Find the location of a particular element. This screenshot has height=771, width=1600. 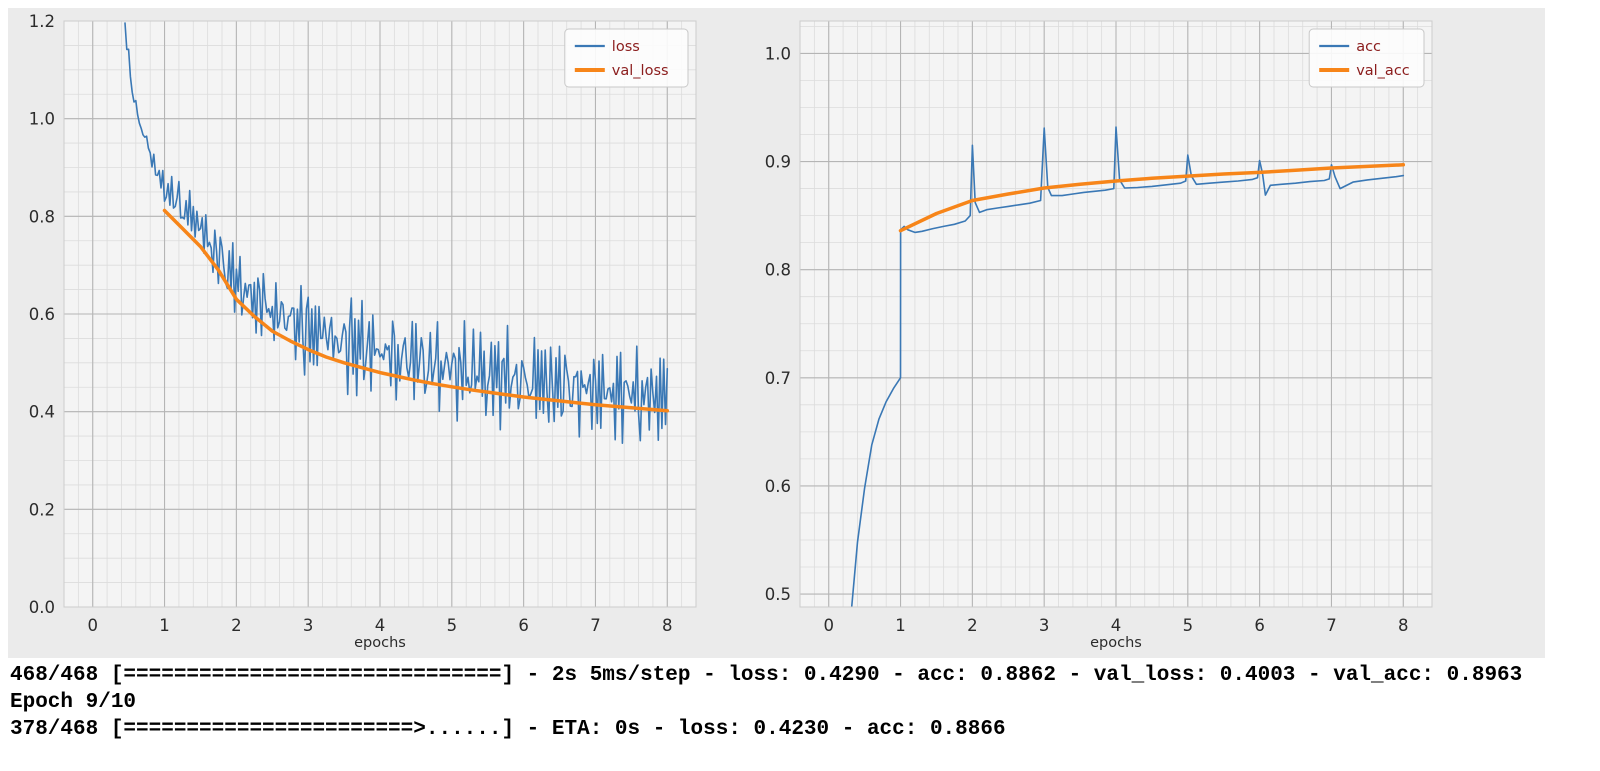

log-line-epoch: Epoch 9/10 is located at coordinates (73, 702).